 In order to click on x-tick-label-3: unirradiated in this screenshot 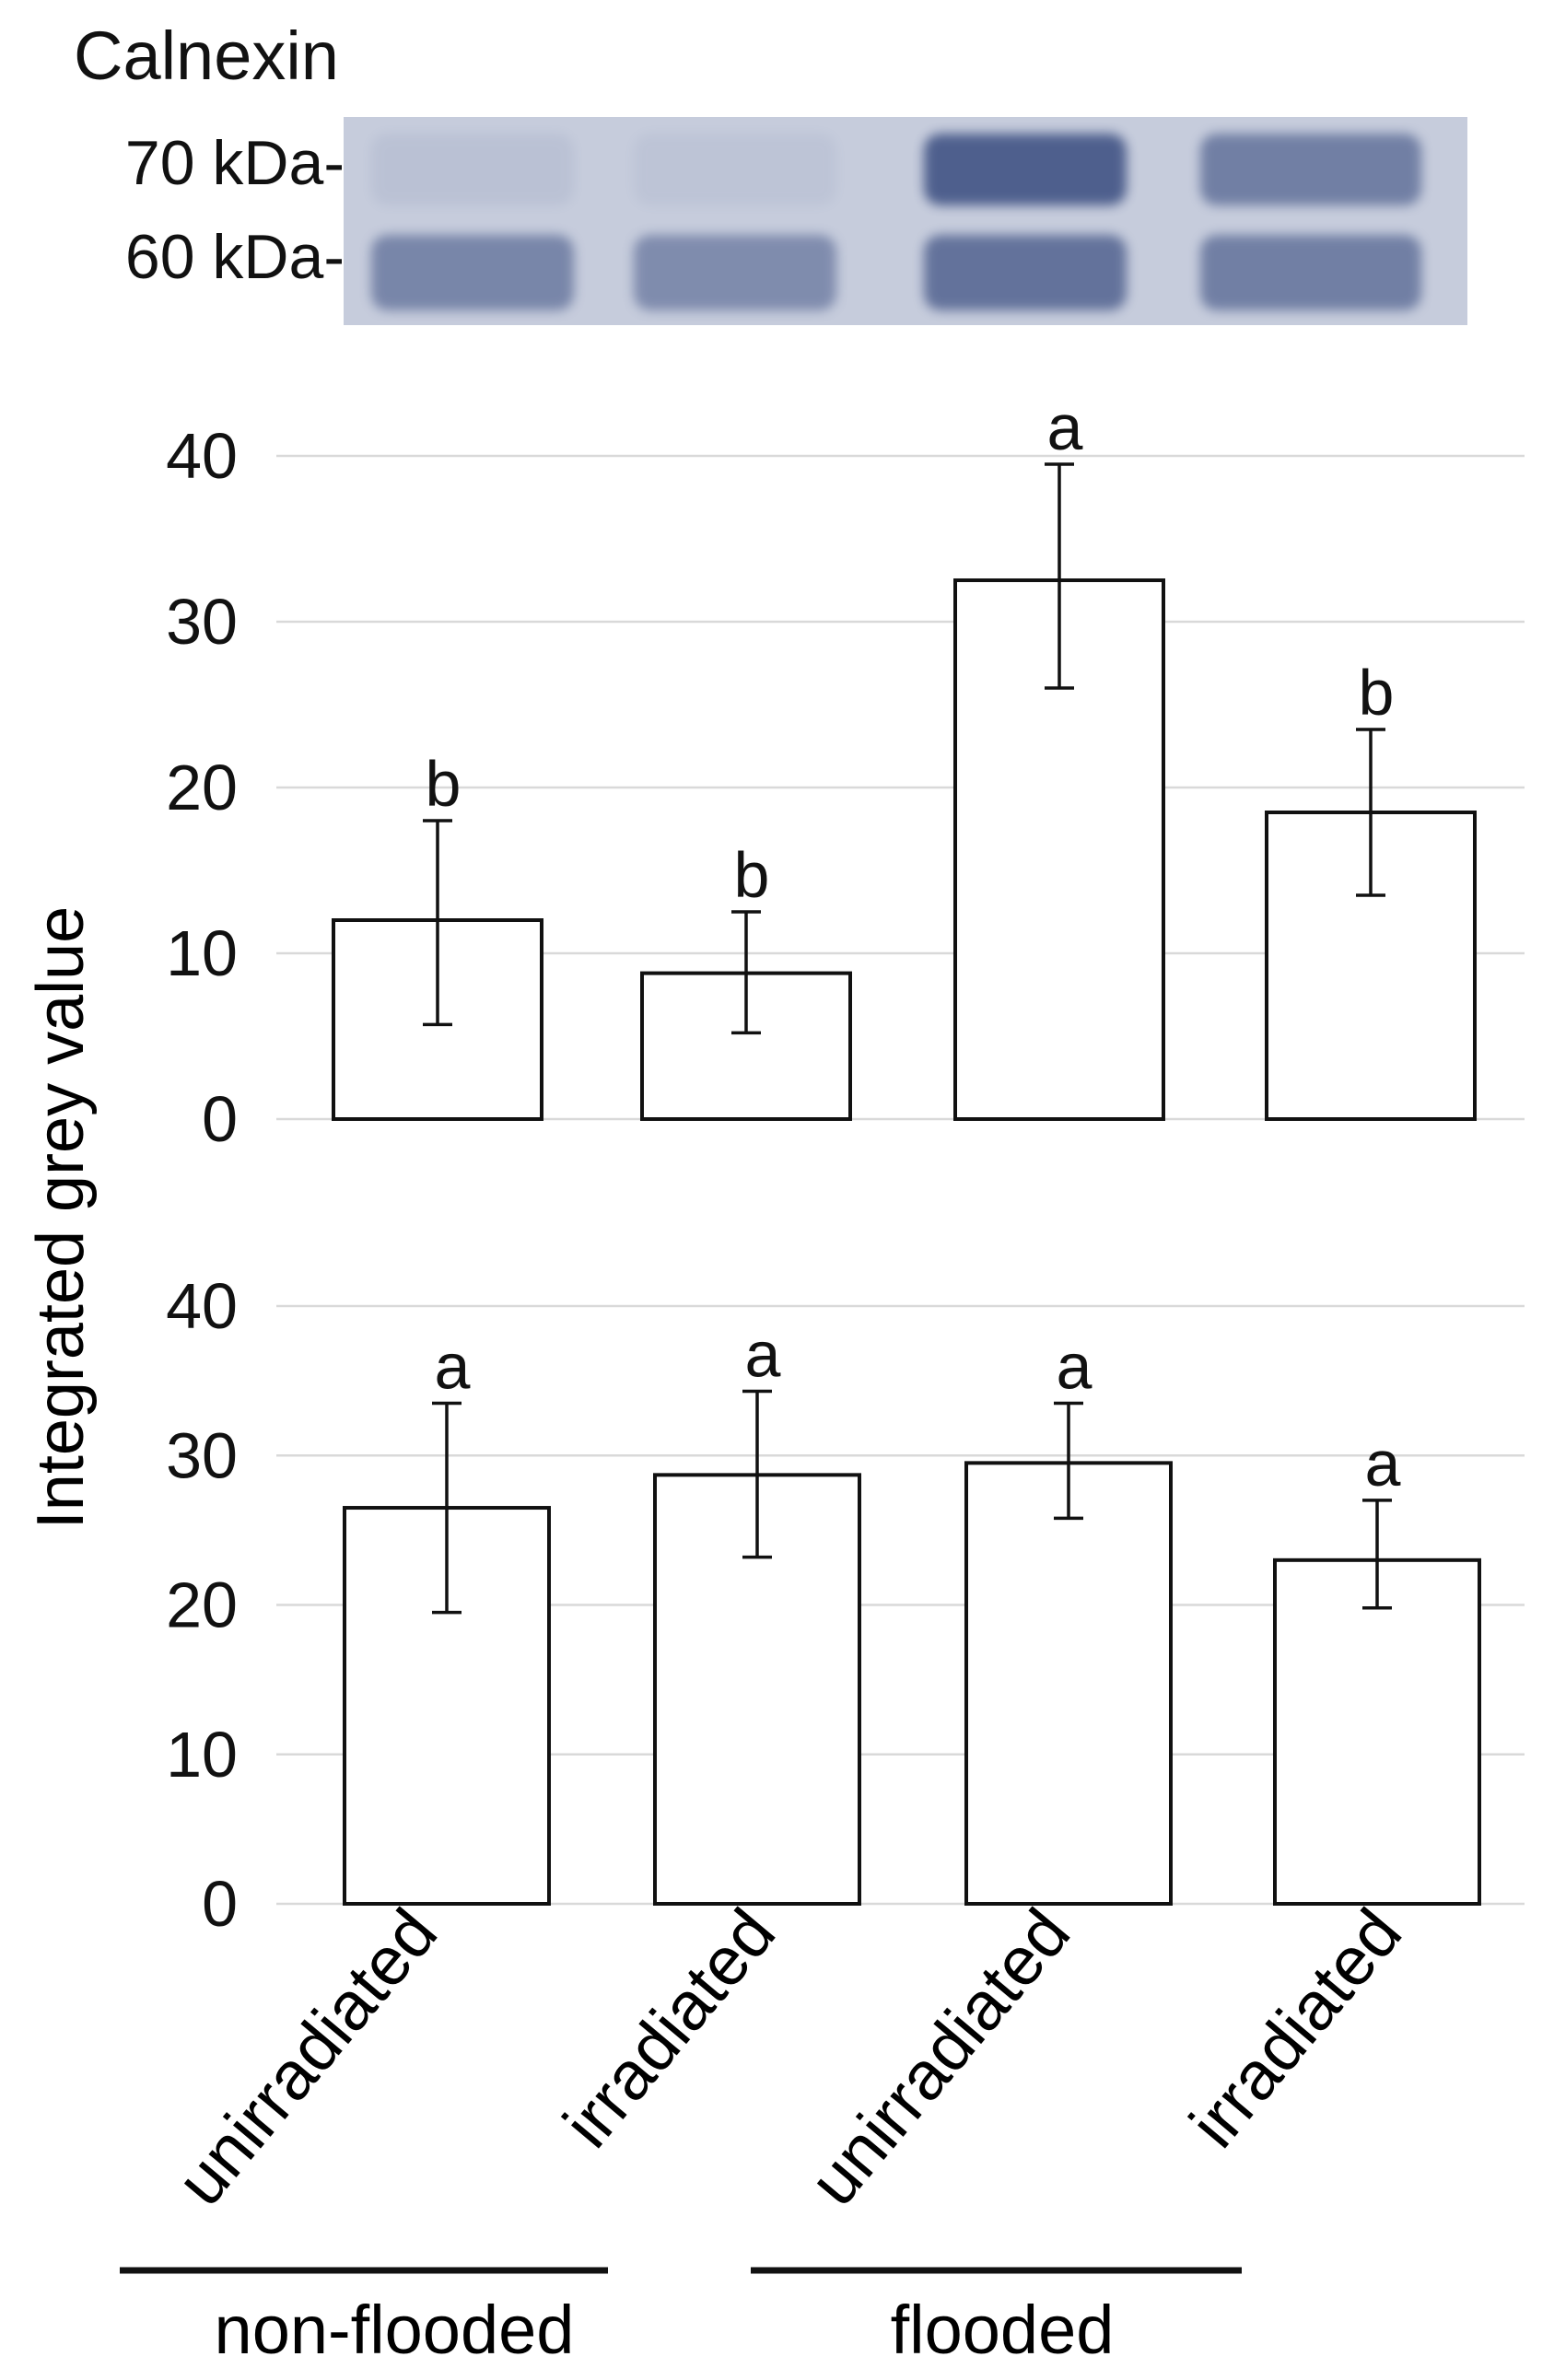, I will do `click(939, 2057)`.